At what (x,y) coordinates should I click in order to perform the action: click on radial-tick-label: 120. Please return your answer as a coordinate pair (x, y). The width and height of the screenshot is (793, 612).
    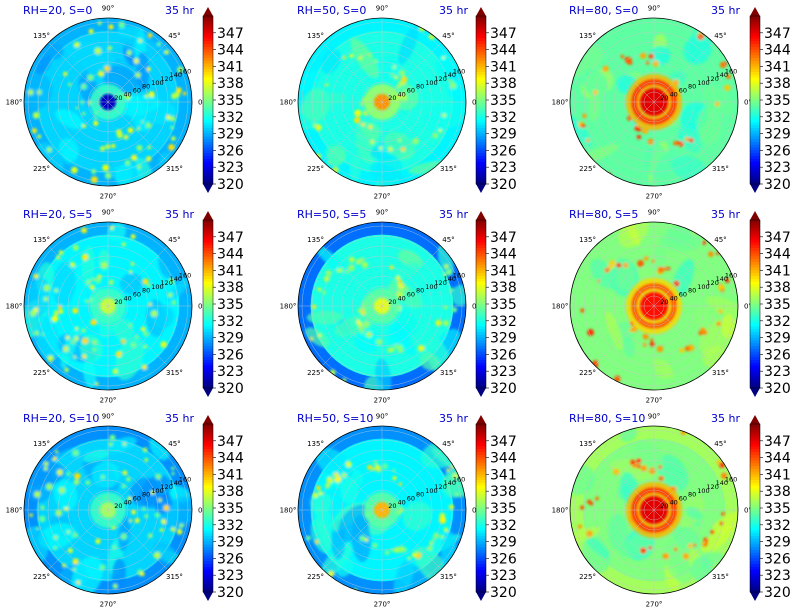
    Looking at the image, I should click on (166, 487).